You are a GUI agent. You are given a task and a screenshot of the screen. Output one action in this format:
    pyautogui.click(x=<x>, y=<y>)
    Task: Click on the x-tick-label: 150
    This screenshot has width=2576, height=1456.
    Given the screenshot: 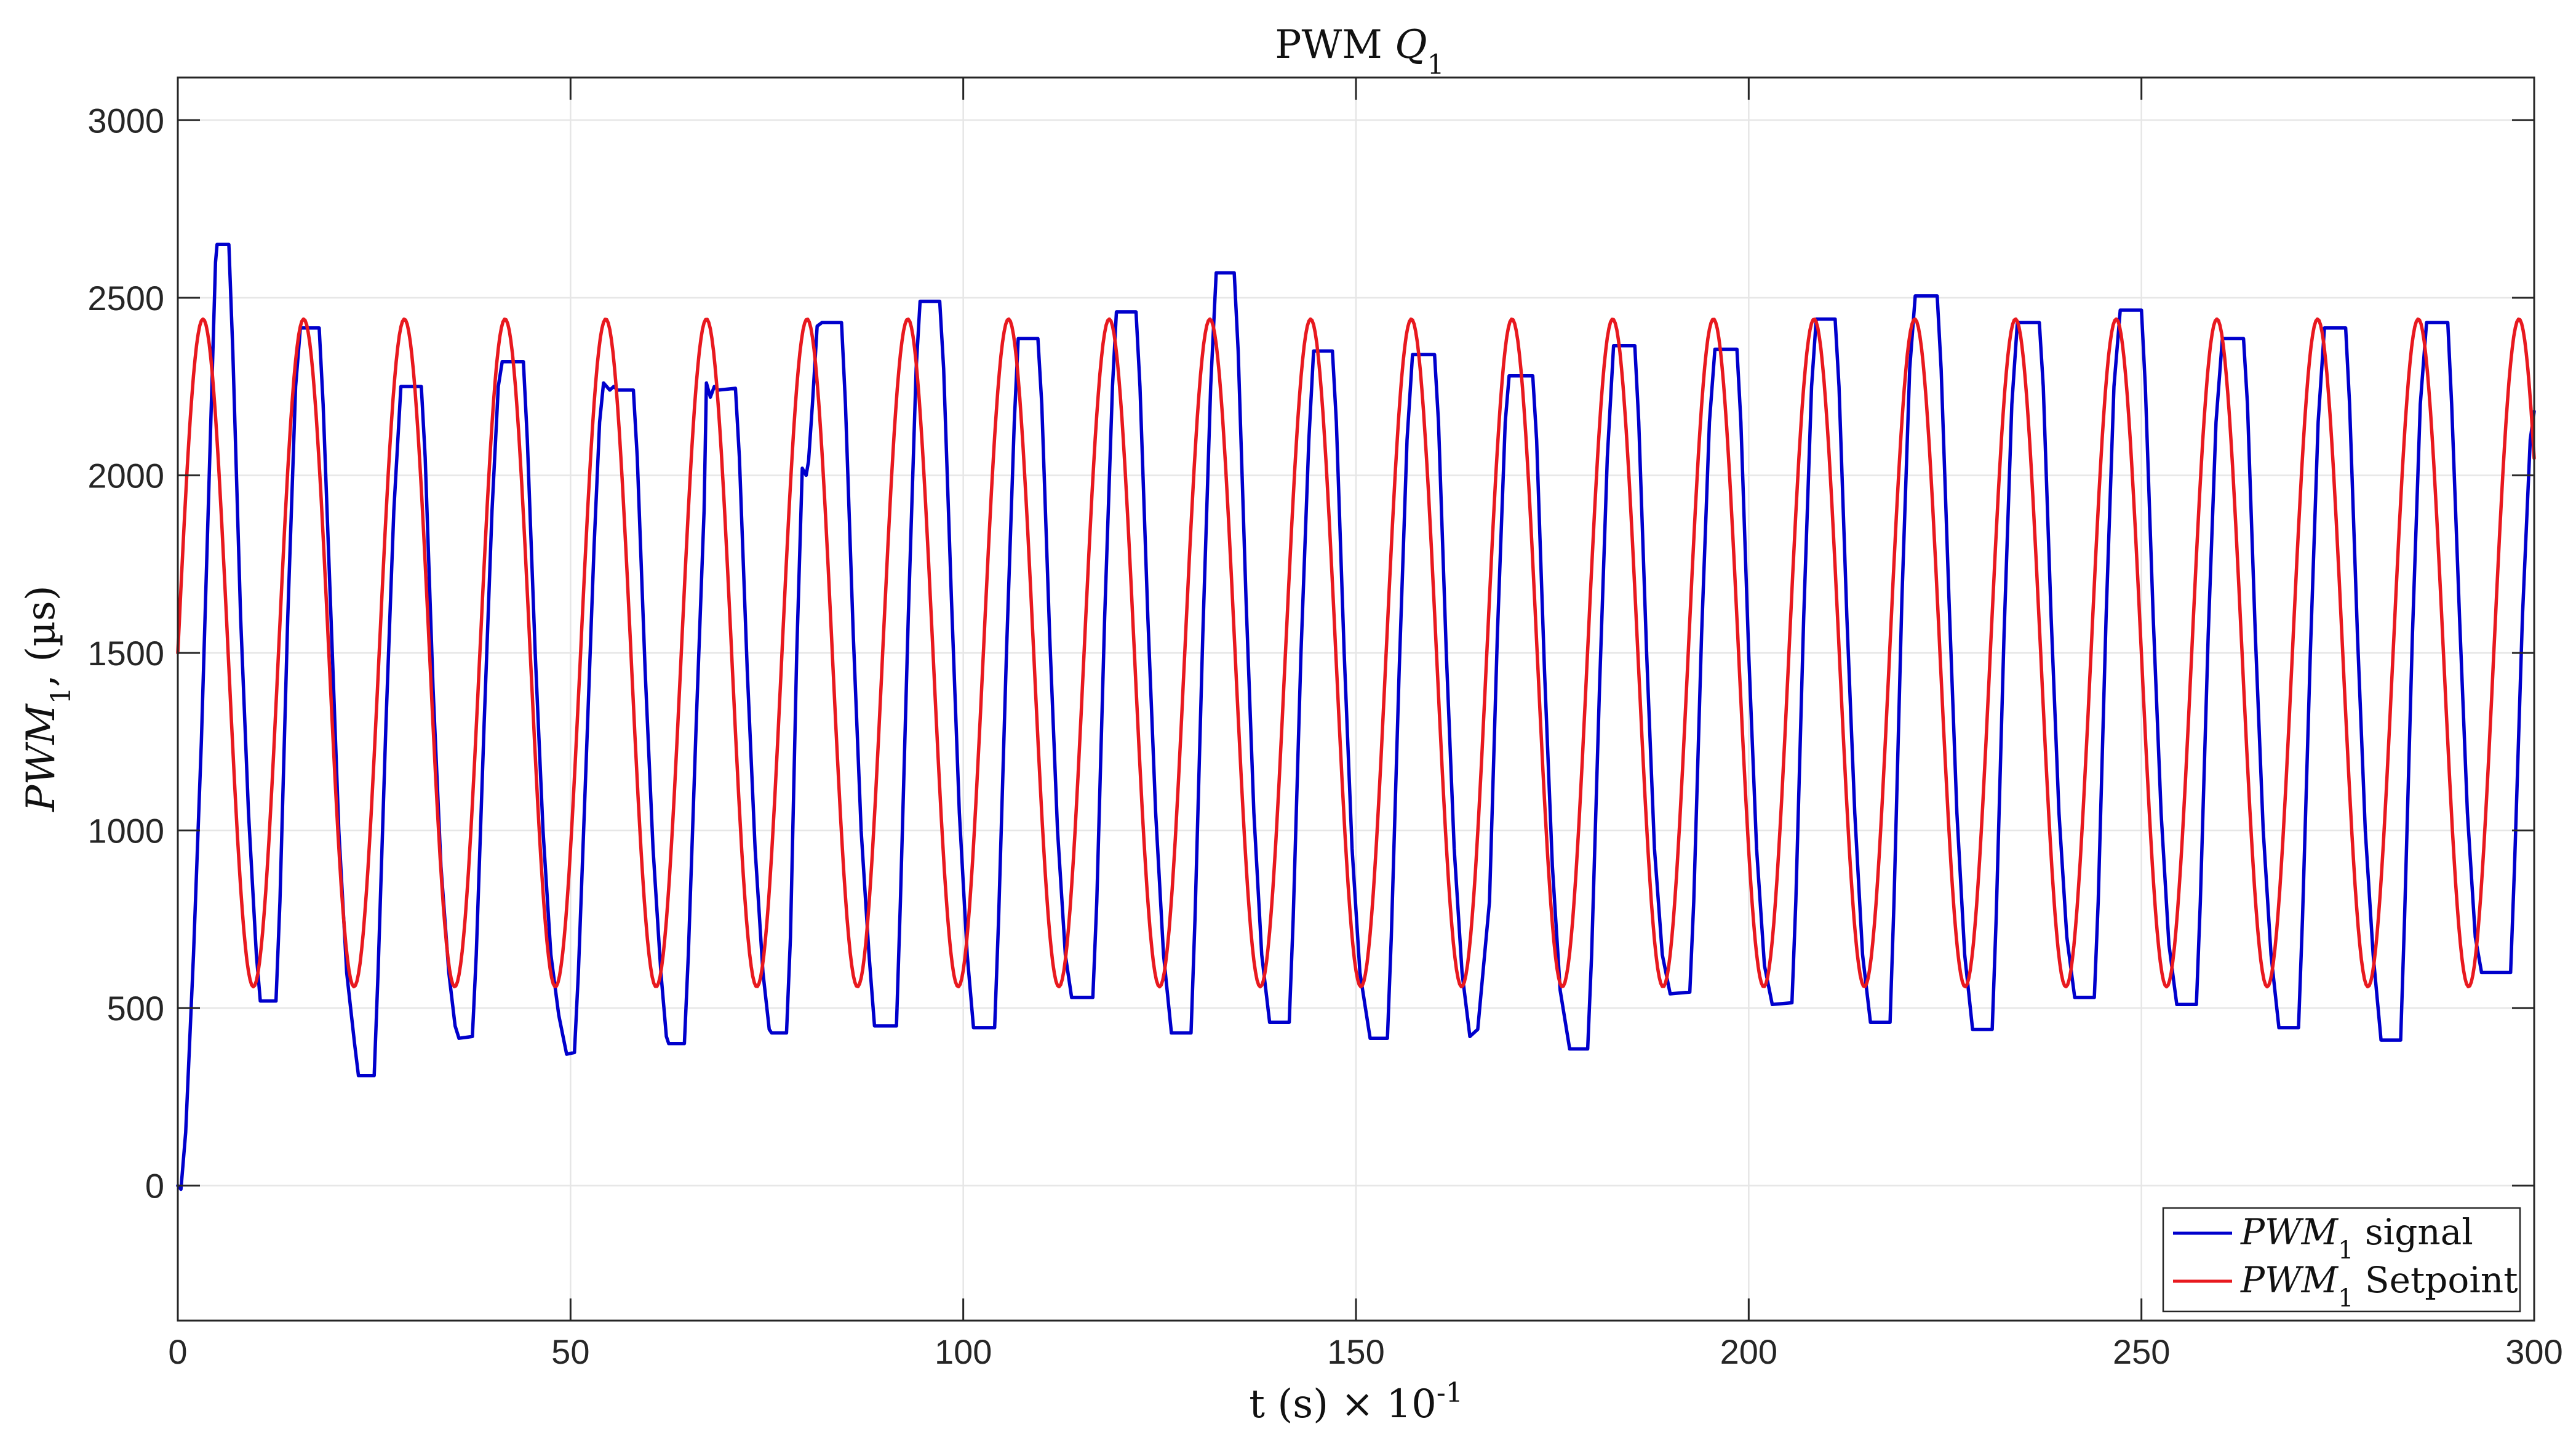 What is the action you would take?
    pyautogui.click(x=1355, y=1351)
    